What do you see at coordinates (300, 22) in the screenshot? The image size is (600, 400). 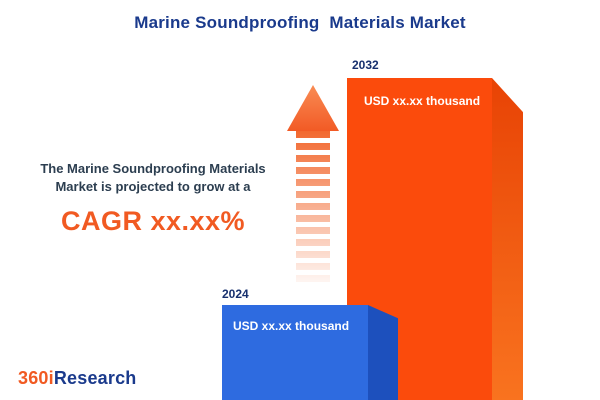 I see `page-title: Marine Soundproofing Materials Market` at bounding box center [300, 22].